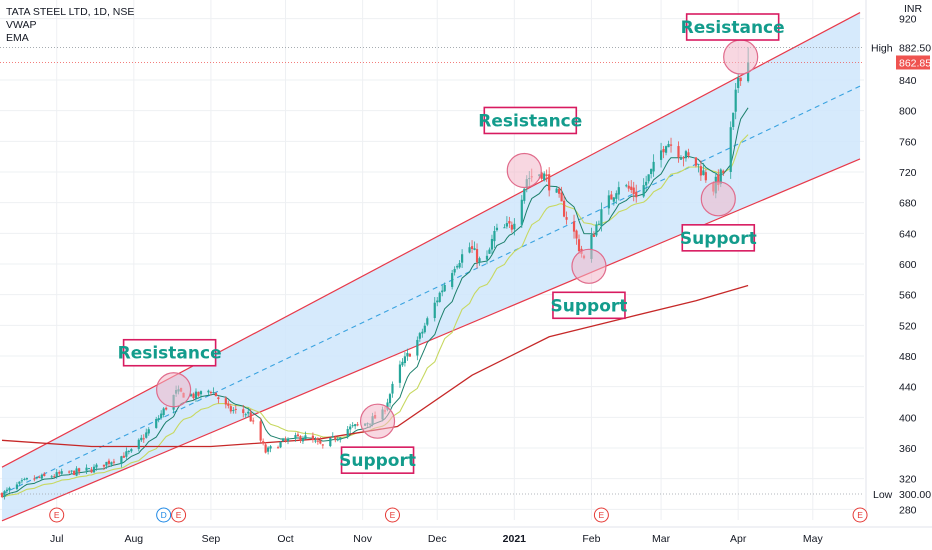 The image size is (932, 550). I want to click on annotation-label: Resistance, so click(733, 28).